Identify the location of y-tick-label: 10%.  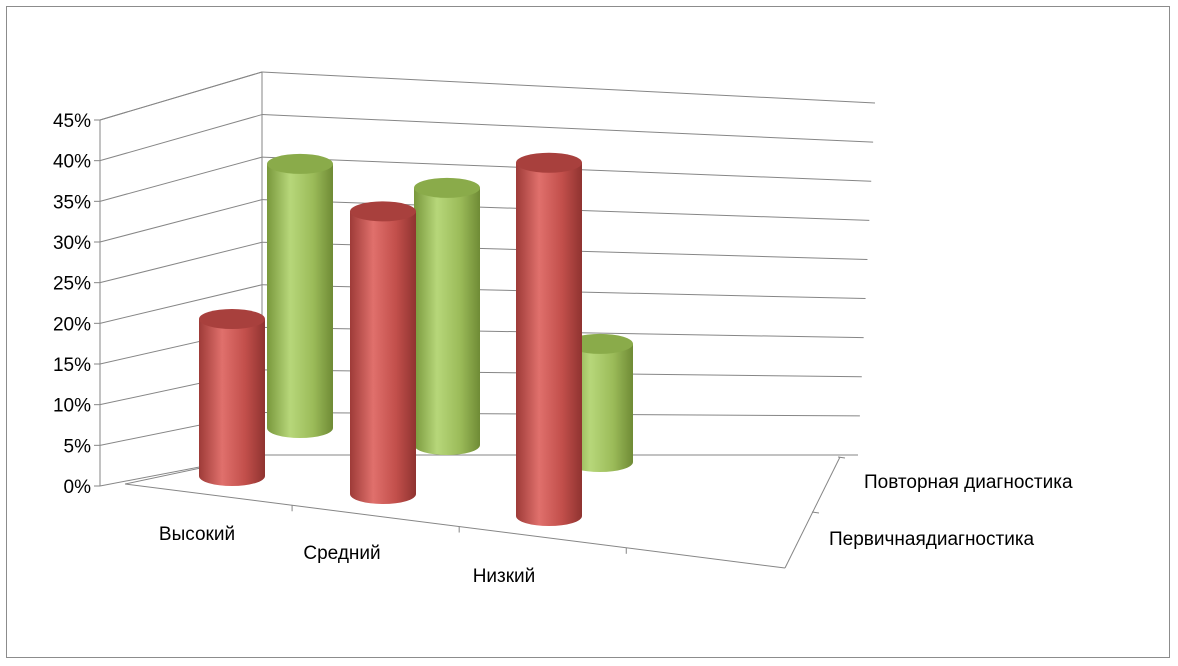
(72, 406).